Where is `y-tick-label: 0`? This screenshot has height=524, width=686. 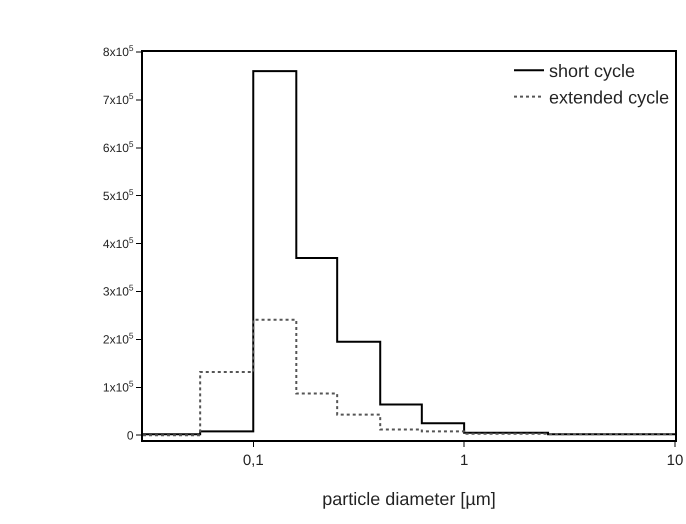 y-tick-label: 0 is located at coordinates (130, 435).